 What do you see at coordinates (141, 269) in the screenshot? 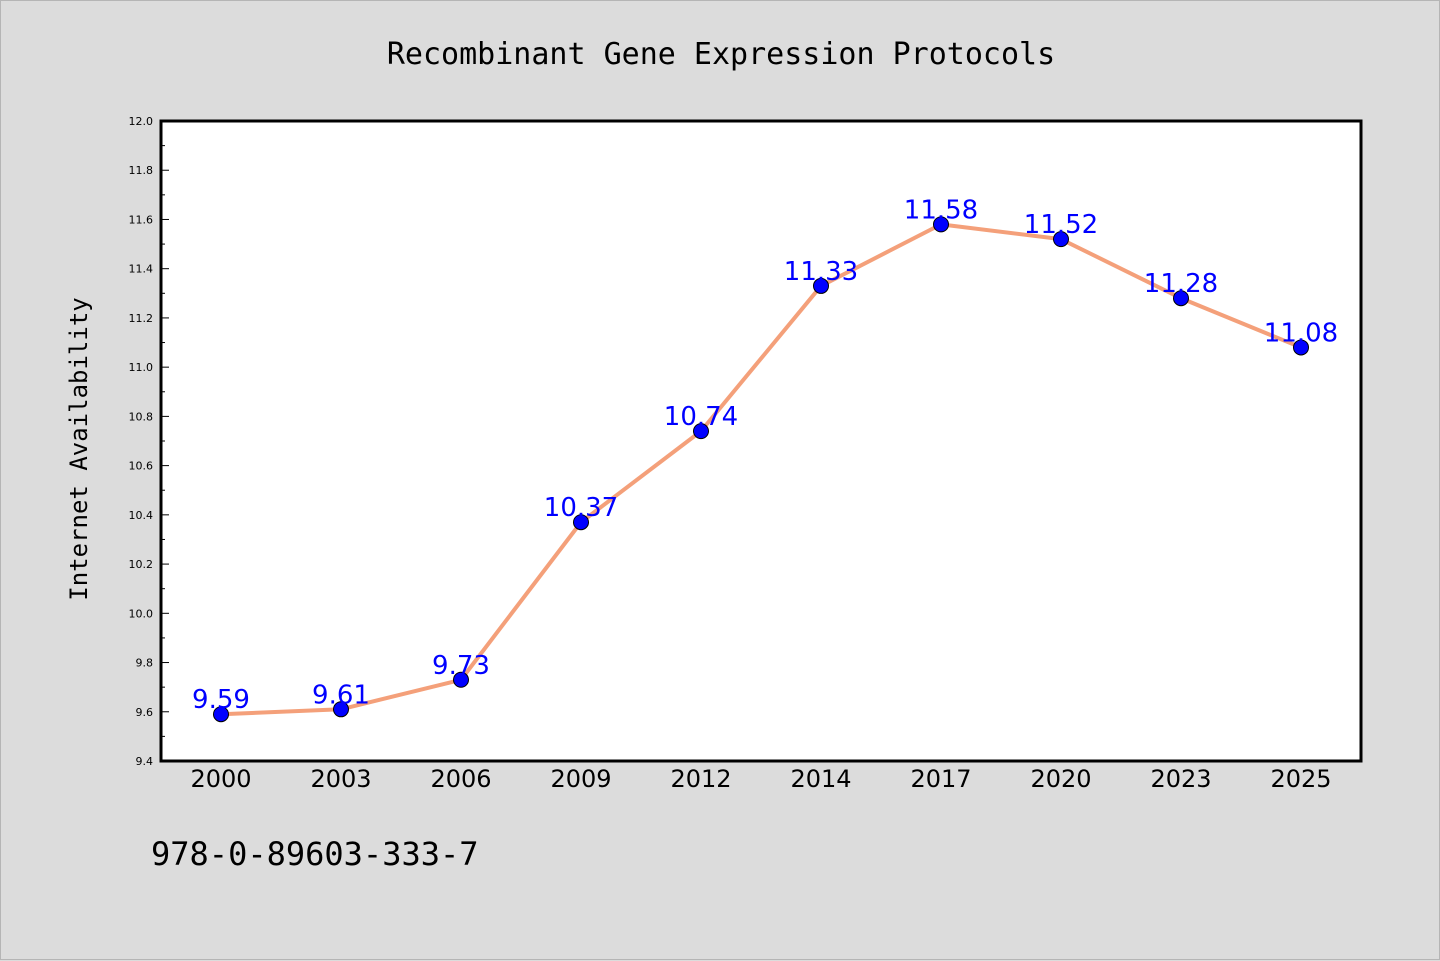
I see `y-tick-label: 11.4` at bounding box center [141, 269].